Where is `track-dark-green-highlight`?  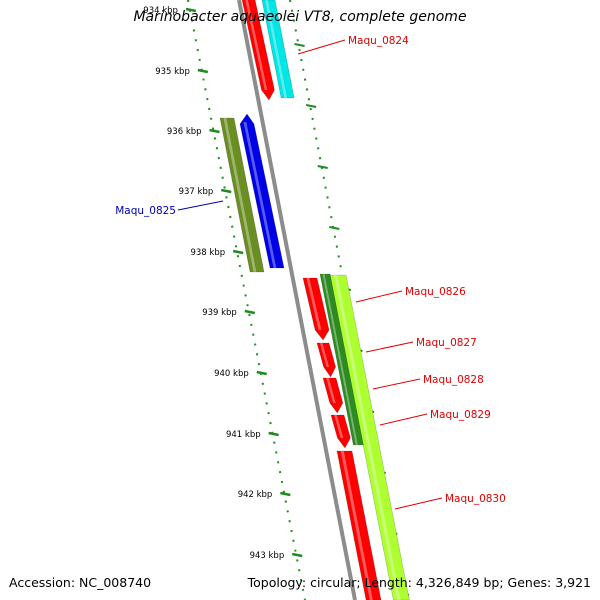
track-dark-green-highlight is located at coordinates (340, 359).